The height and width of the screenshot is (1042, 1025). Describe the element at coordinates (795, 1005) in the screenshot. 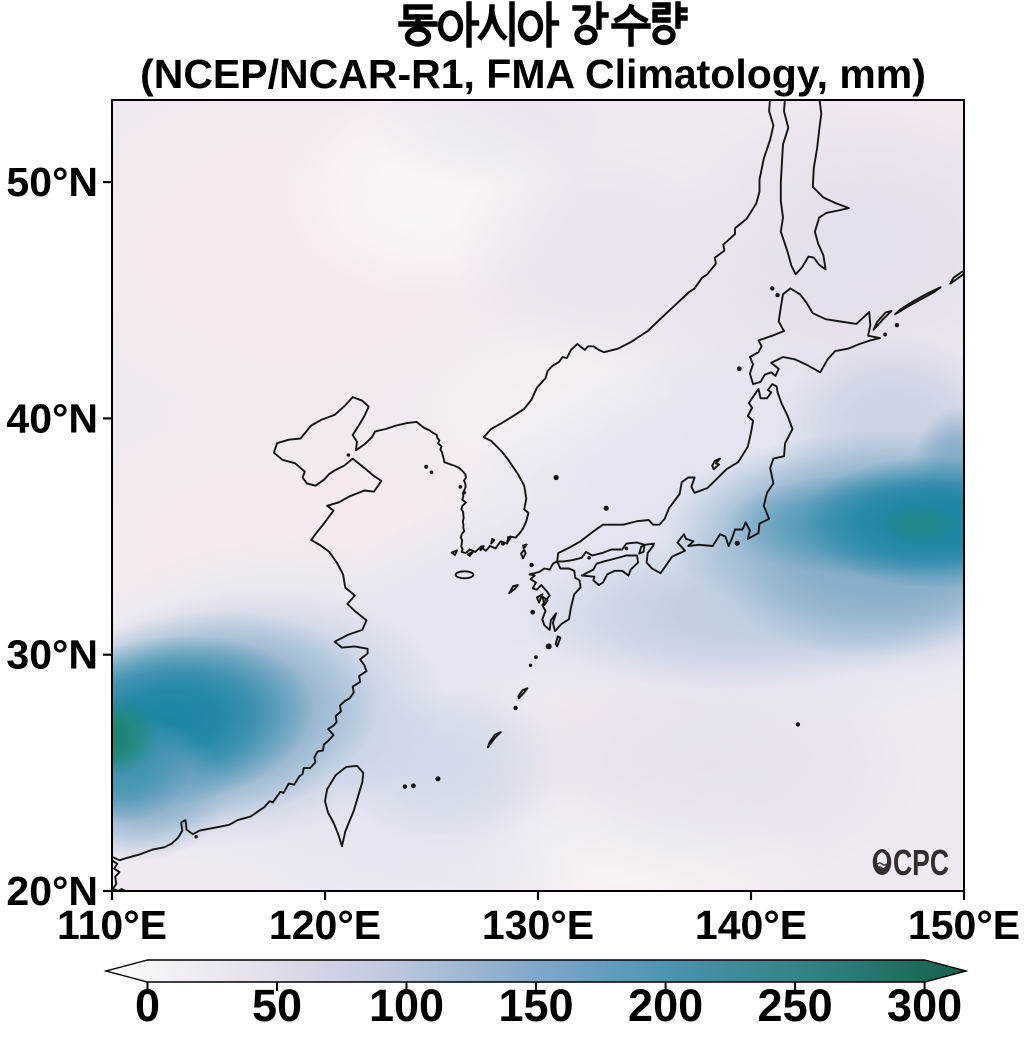

I see `svg-text: 250` at that location.